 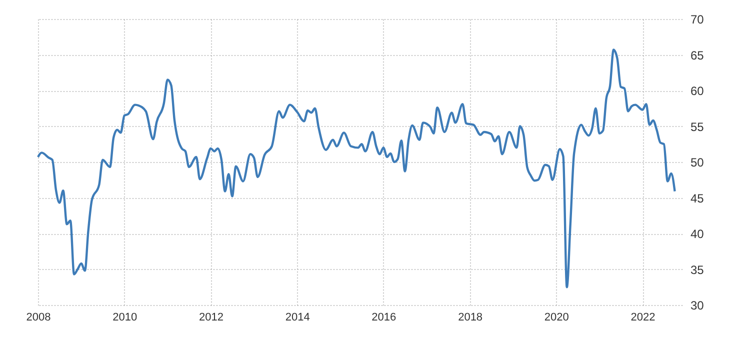 What do you see at coordinates (697, 163) in the screenshot?
I see `y-tick-label: 50` at bounding box center [697, 163].